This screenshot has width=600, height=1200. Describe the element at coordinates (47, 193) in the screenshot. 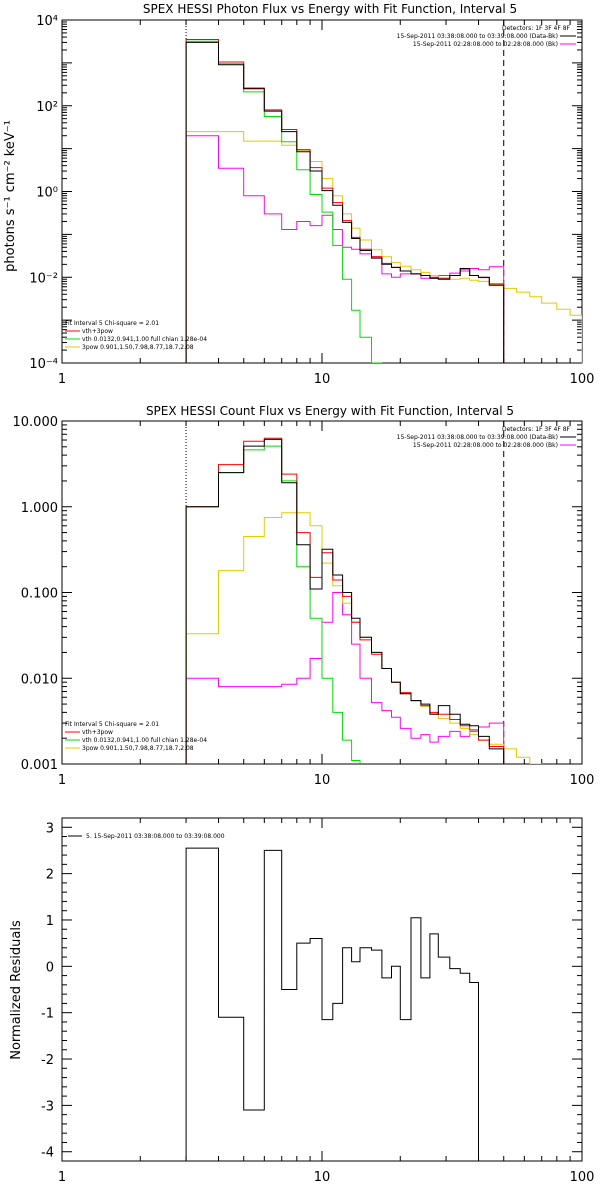

I see `y-tick-label: 10⁰` at that location.